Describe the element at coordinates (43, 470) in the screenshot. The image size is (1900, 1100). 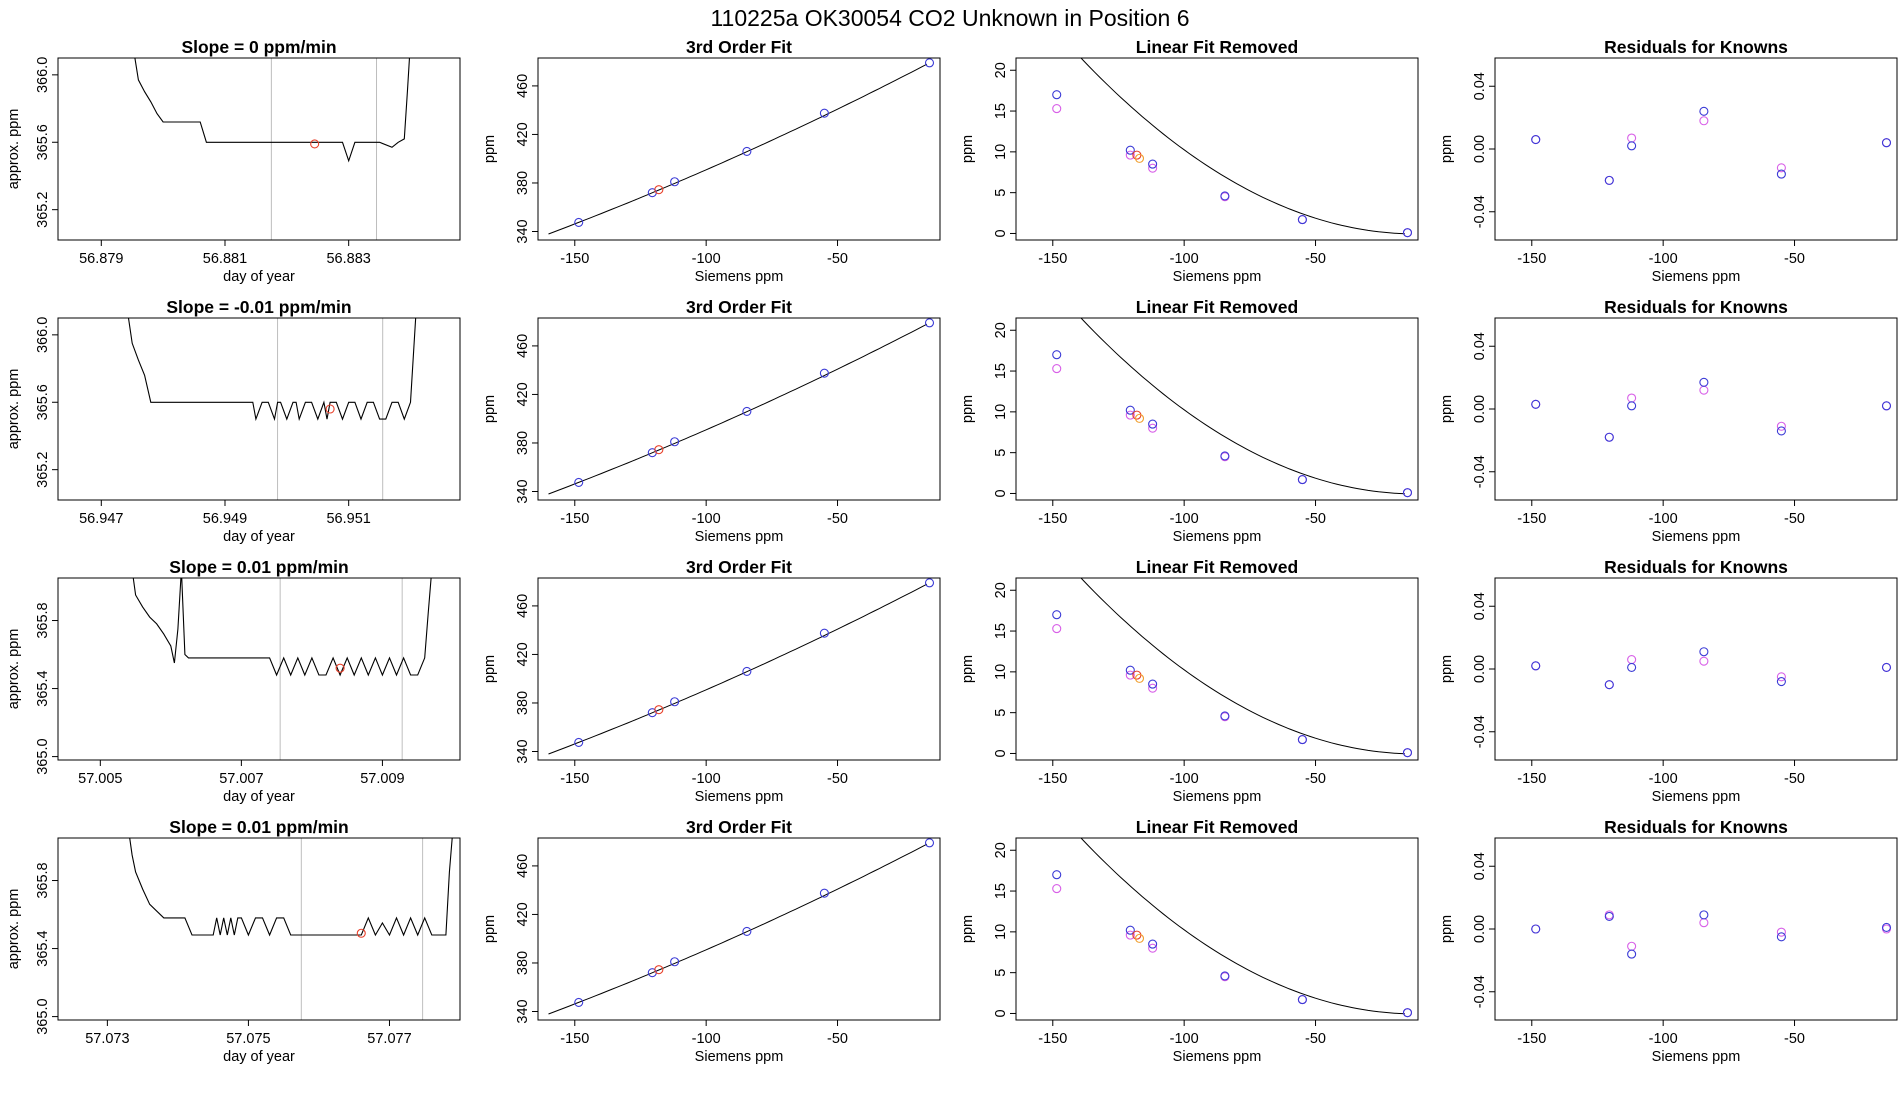
I see `y-tick-label: 365.2` at that location.